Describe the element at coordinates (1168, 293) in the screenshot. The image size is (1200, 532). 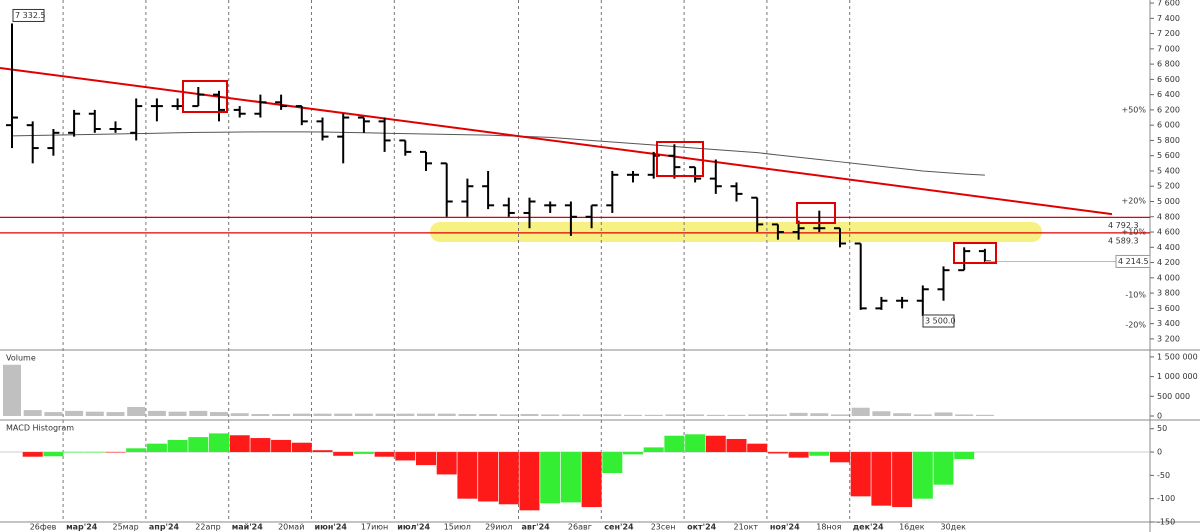
I see `y-tick-label: 3 800` at that location.